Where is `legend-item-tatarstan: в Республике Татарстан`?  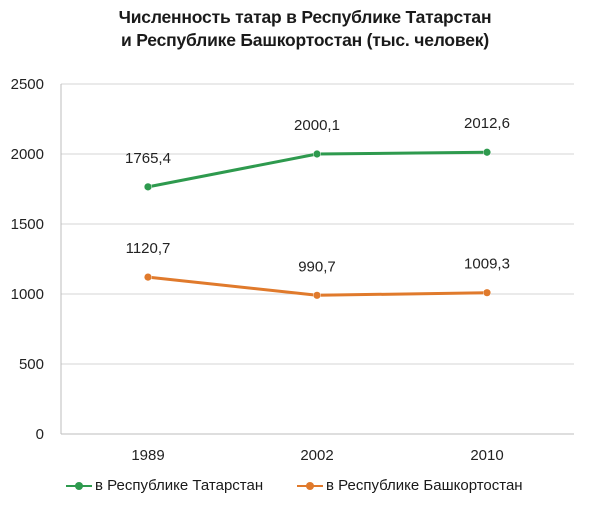 legend-item-tatarstan: в Республике Татарстан is located at coordinates (164, 485).